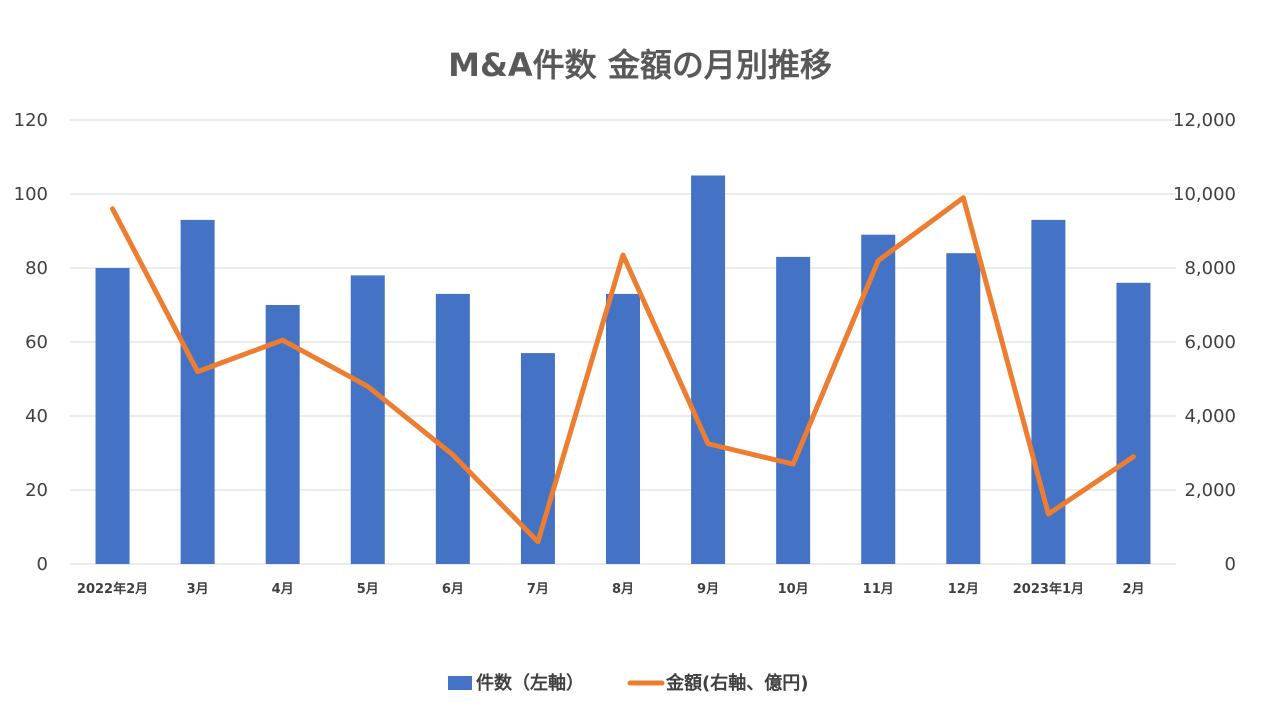 This screenshot has height=720, width=1280. What do you see at coordinates (31, 194) in the screenshot?
I see `left-axis-tick-label: 100` at bounding box center [31, 194].